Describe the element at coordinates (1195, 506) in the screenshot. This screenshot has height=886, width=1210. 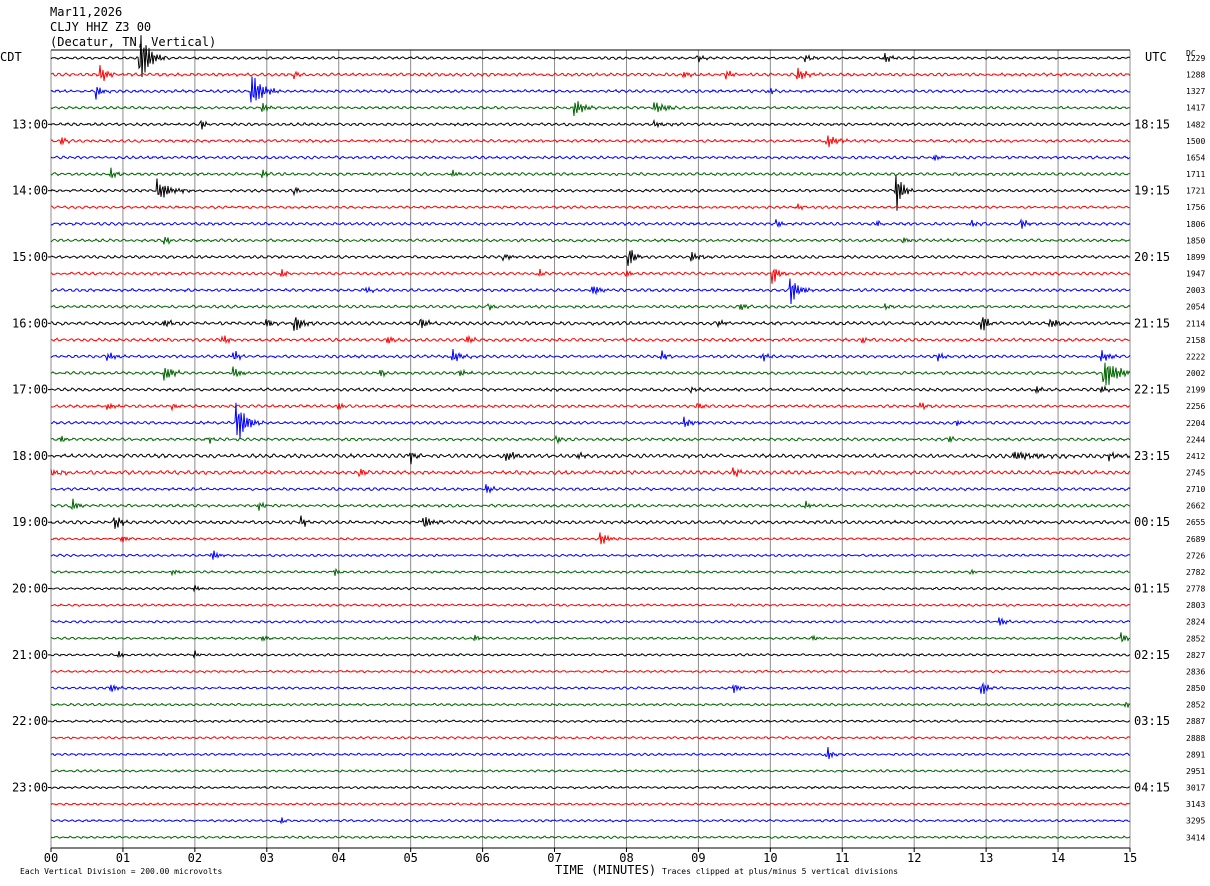
I see `dc-offset-label: 2662` at that location.